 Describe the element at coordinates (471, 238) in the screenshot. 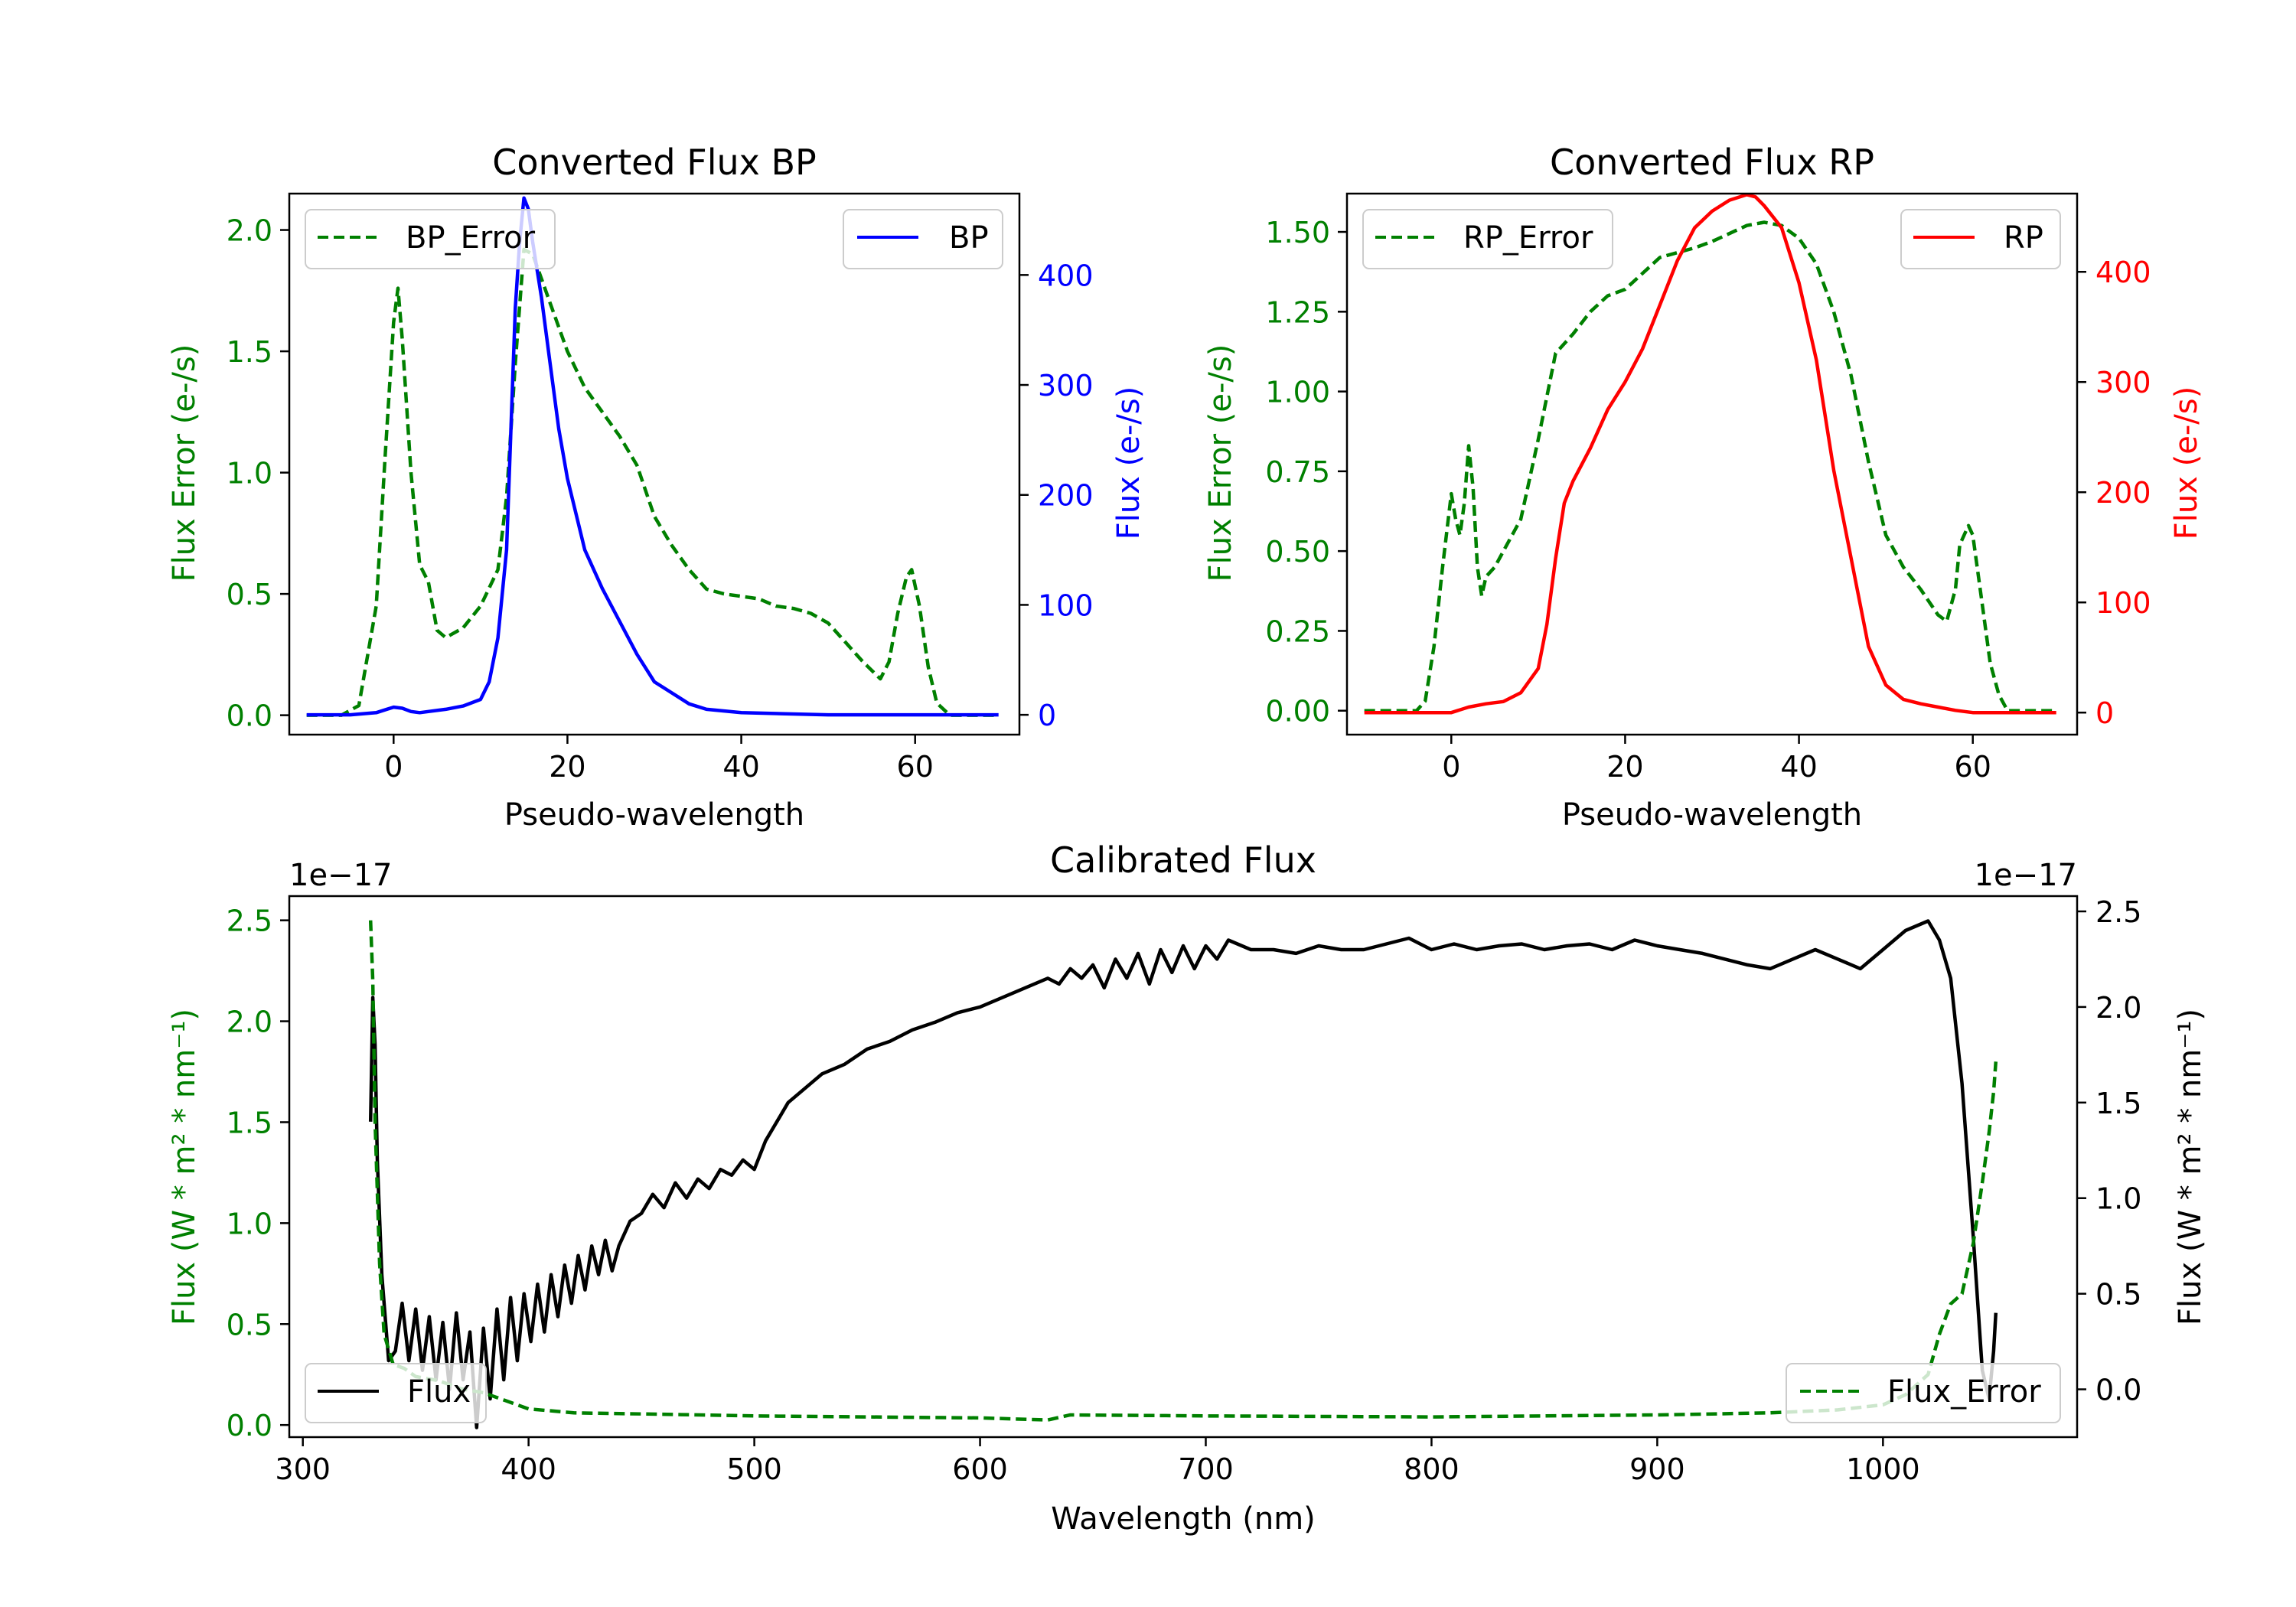

I see `bp-legend-error-label: BP_Error` at that location.